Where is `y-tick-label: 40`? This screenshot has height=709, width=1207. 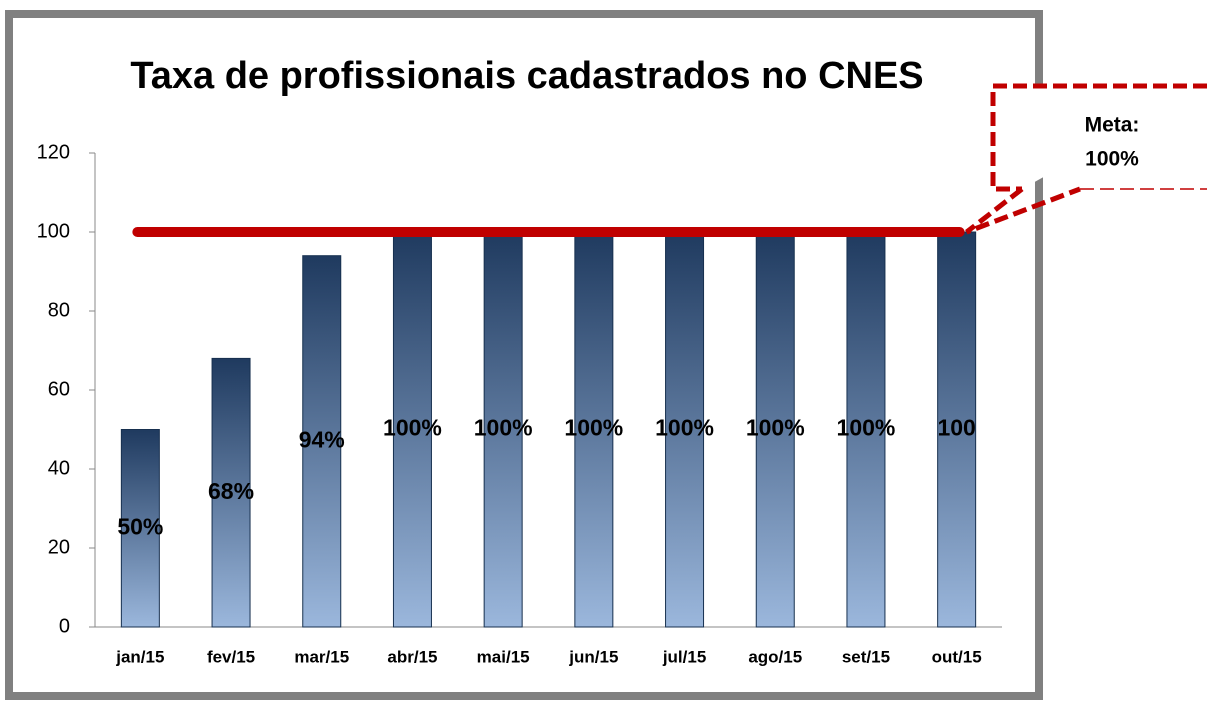 y-tick-label: 40 is located at coordinates (59, 468).